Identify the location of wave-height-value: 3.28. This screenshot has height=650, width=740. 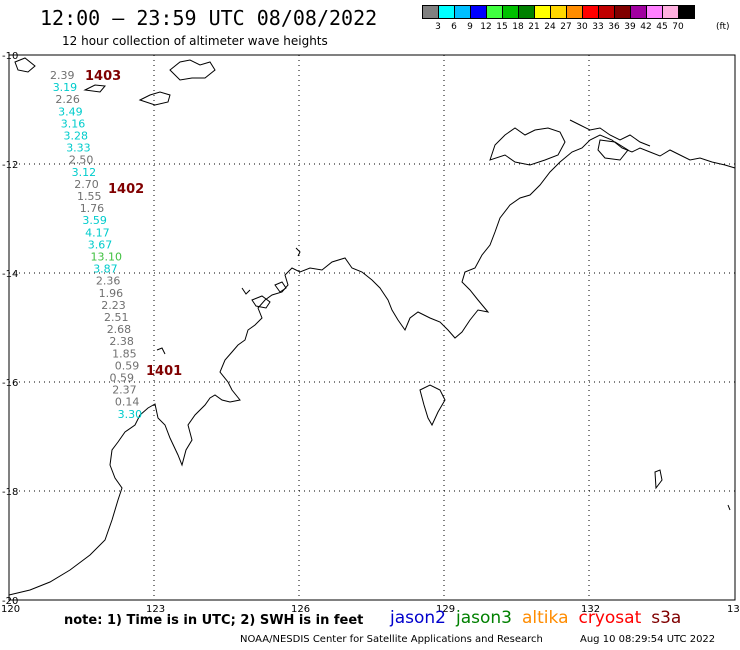
(76, 136).